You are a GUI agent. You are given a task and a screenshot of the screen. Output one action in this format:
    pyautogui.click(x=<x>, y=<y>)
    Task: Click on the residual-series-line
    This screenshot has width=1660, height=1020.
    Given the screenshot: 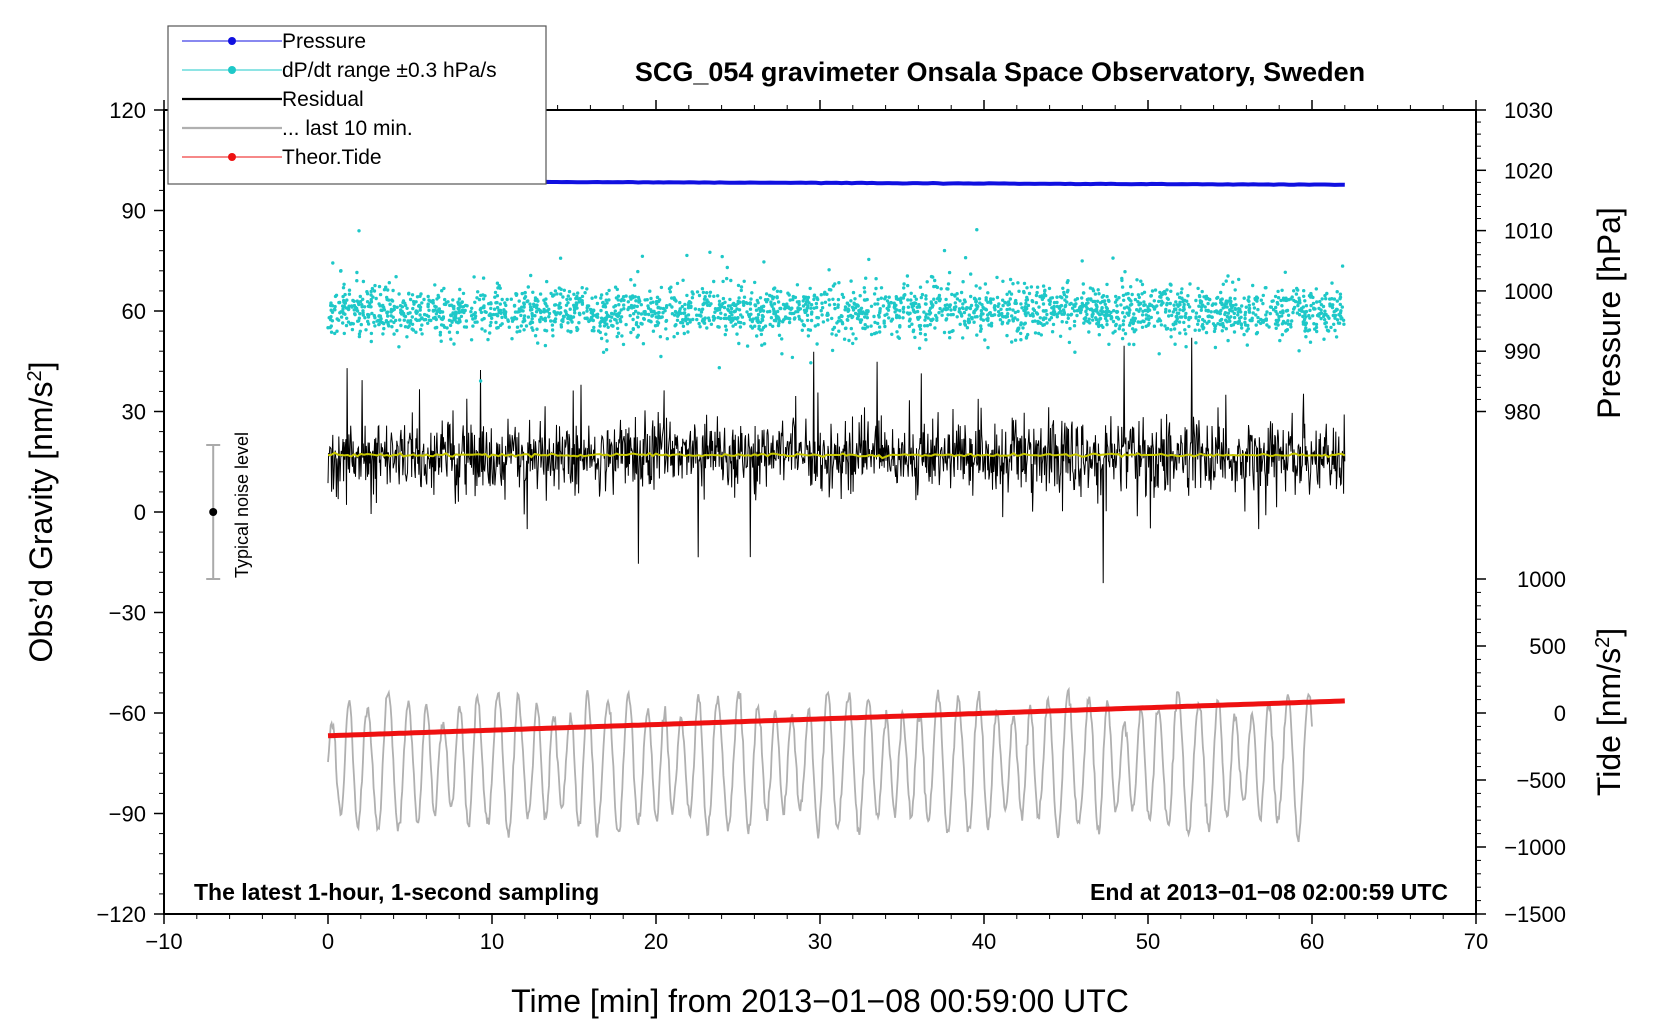 What is the action you would take?
    pyautogui.click(x=836, y=460)
    